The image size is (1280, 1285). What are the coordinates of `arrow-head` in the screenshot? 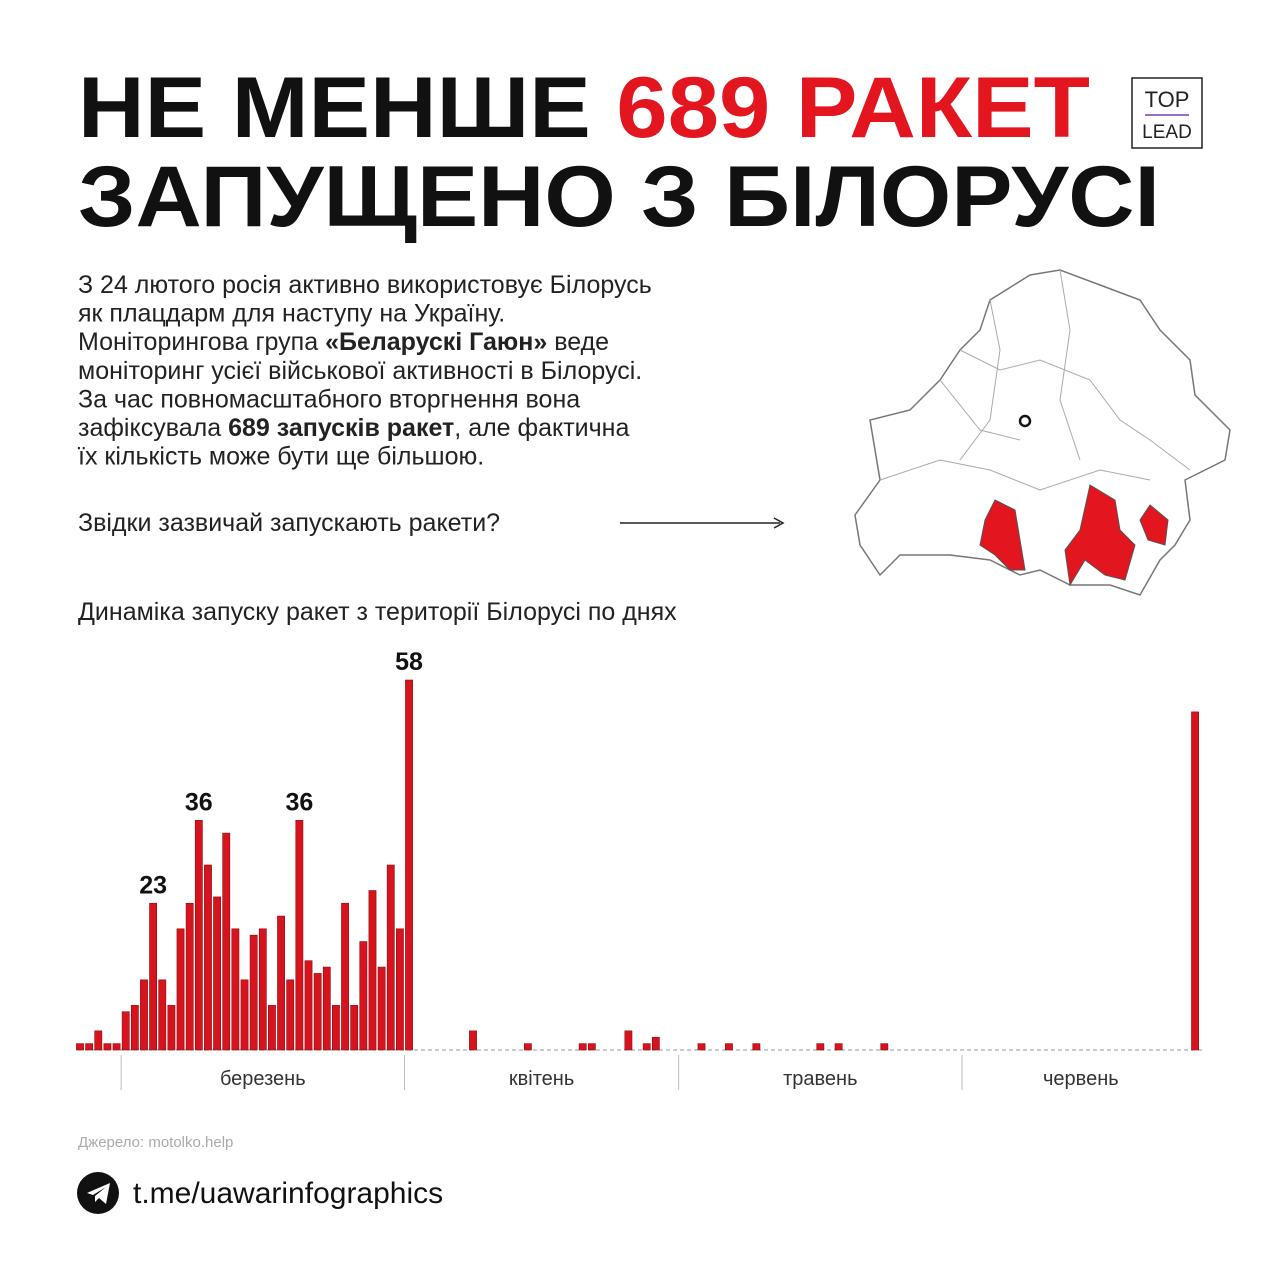 It's located at (779, 523).